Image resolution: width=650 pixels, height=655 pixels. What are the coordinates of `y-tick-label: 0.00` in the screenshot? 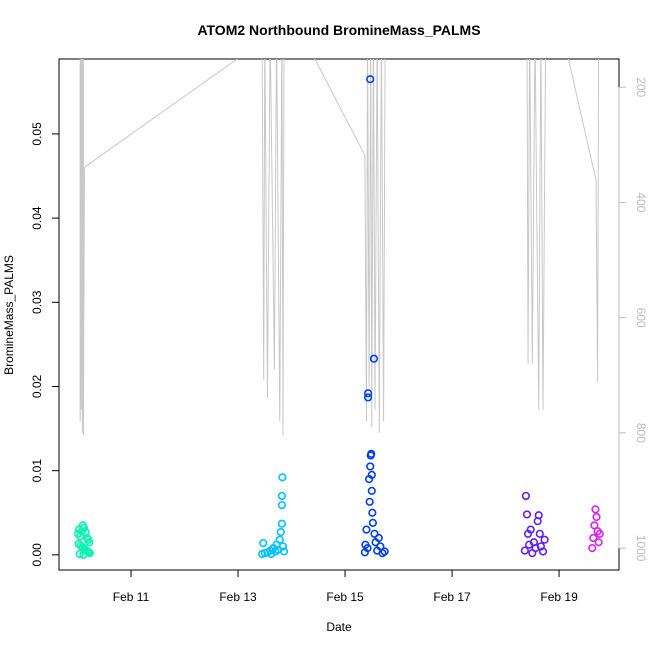 It's located at (37, 555).